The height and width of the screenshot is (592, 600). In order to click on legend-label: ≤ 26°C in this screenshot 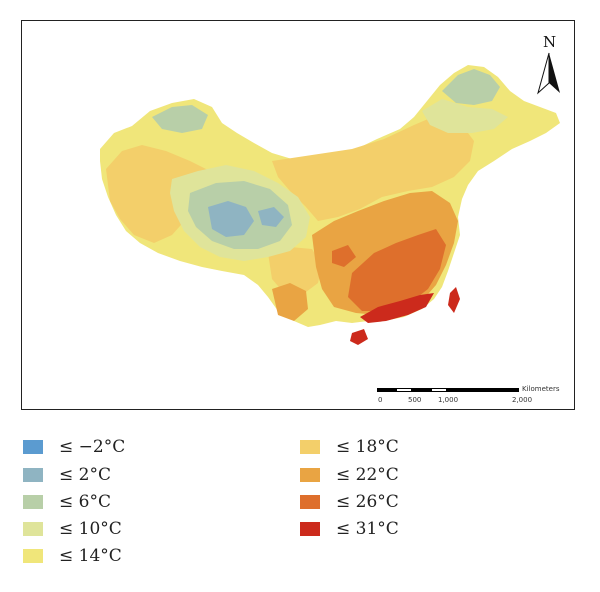, I will do `click(367, 502)`.